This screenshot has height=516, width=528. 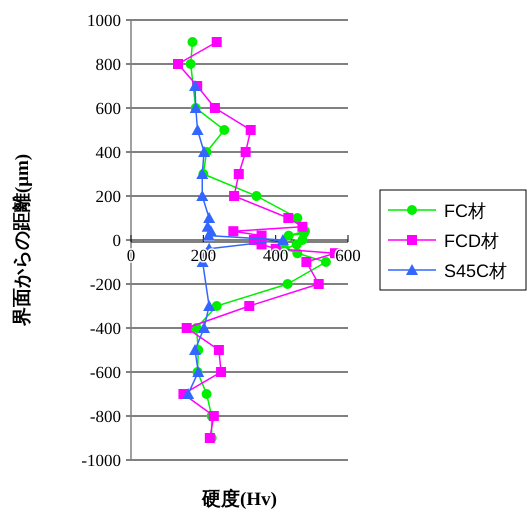 I want to click on y-tick-label: 600, so click(x=108, y=108).